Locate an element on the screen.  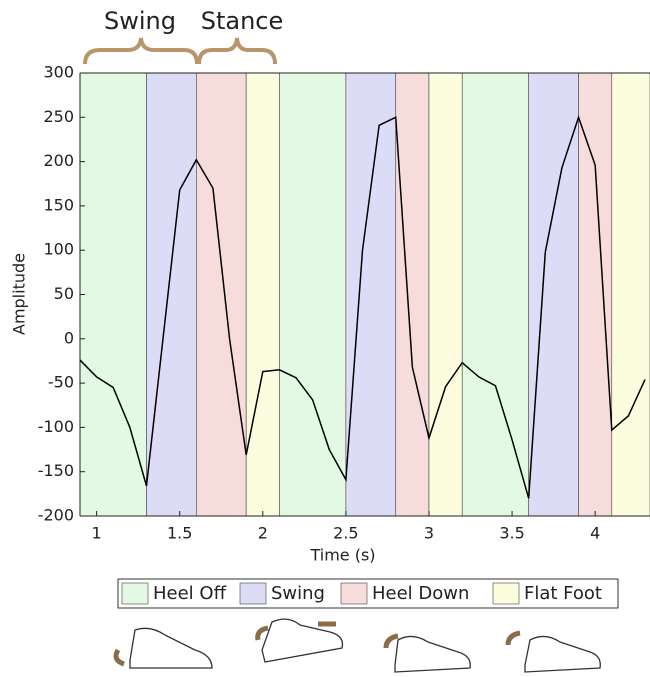
legend-box is located at coordinates (368, 593).